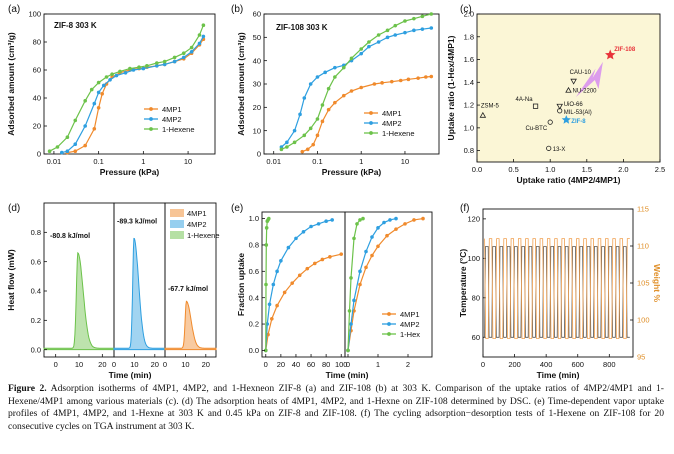 This screenshot has width=674, height=454. What do you see at coordinates (410, 334) in the screenshot?
I see `panel-e-legend-label: 1-Hex` at bounding box center [410, 334].